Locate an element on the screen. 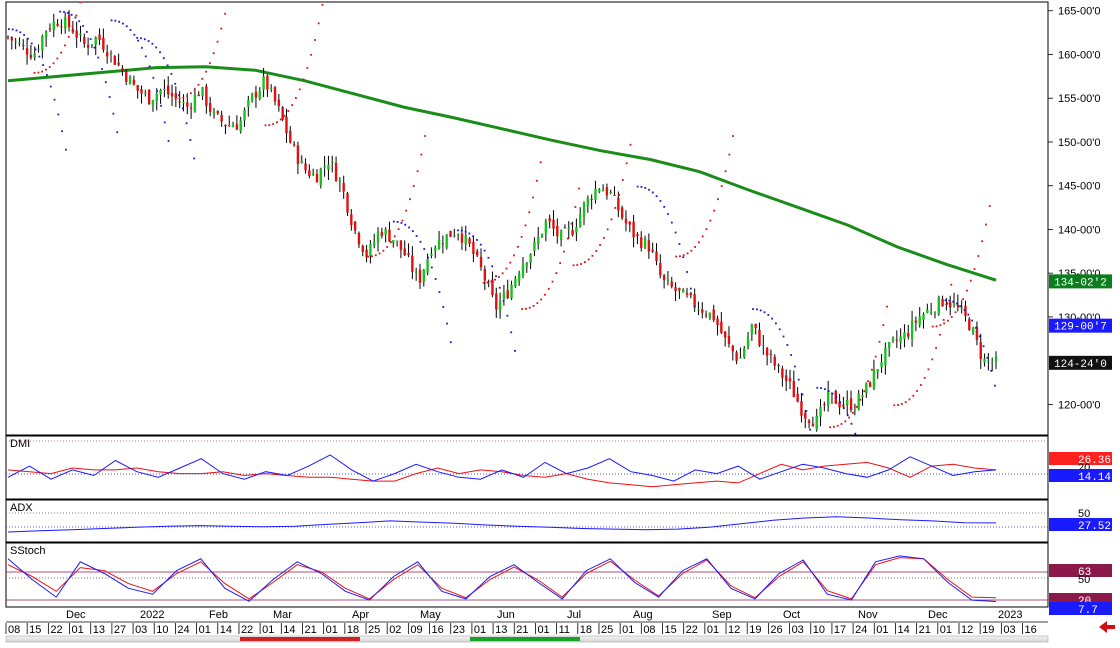 Image resolution: width=1120 pixels, height=648 pixels. month-label: Dec is located at coordinates (76, 615).